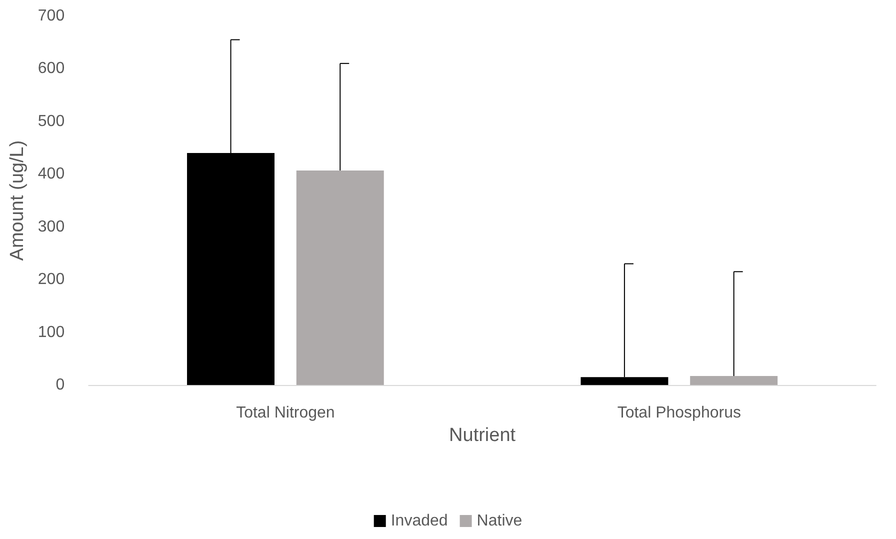  What do you see at coordinates (419, 521) in the screenshot?
I see `legend-label: Invaded` at bounding box center [419, 521].